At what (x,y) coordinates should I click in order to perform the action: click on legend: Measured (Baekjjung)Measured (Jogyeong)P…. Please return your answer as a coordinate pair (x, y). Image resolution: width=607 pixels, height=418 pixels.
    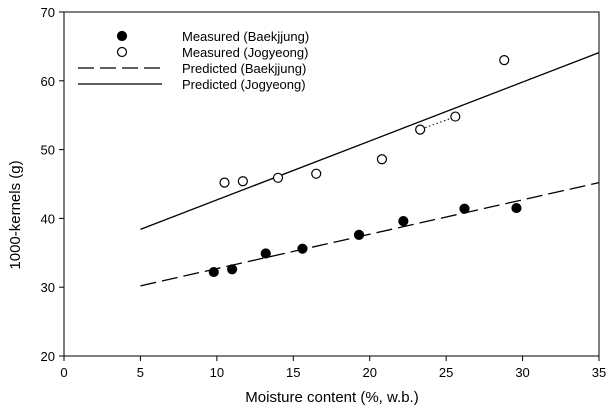
    Looking at the image, I should click on (193, 60).